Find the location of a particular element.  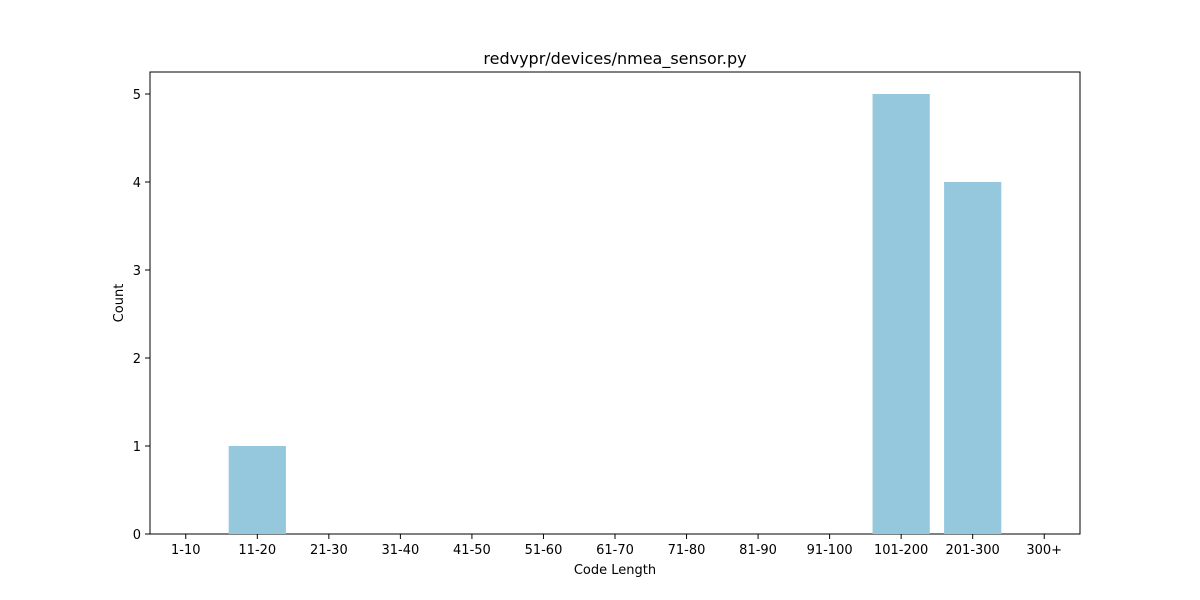

x-tick-label: 91-100 is located at coordinates (830, 550).